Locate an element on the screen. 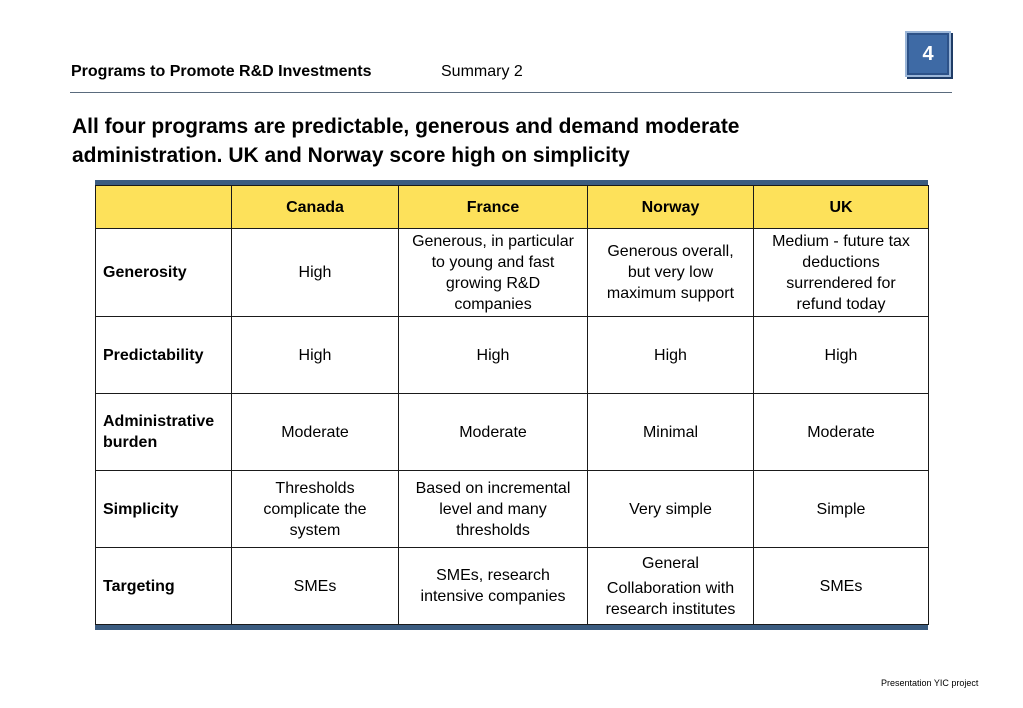  table-header-row: Canada France Norway UK is located at coordinates (512, 207).